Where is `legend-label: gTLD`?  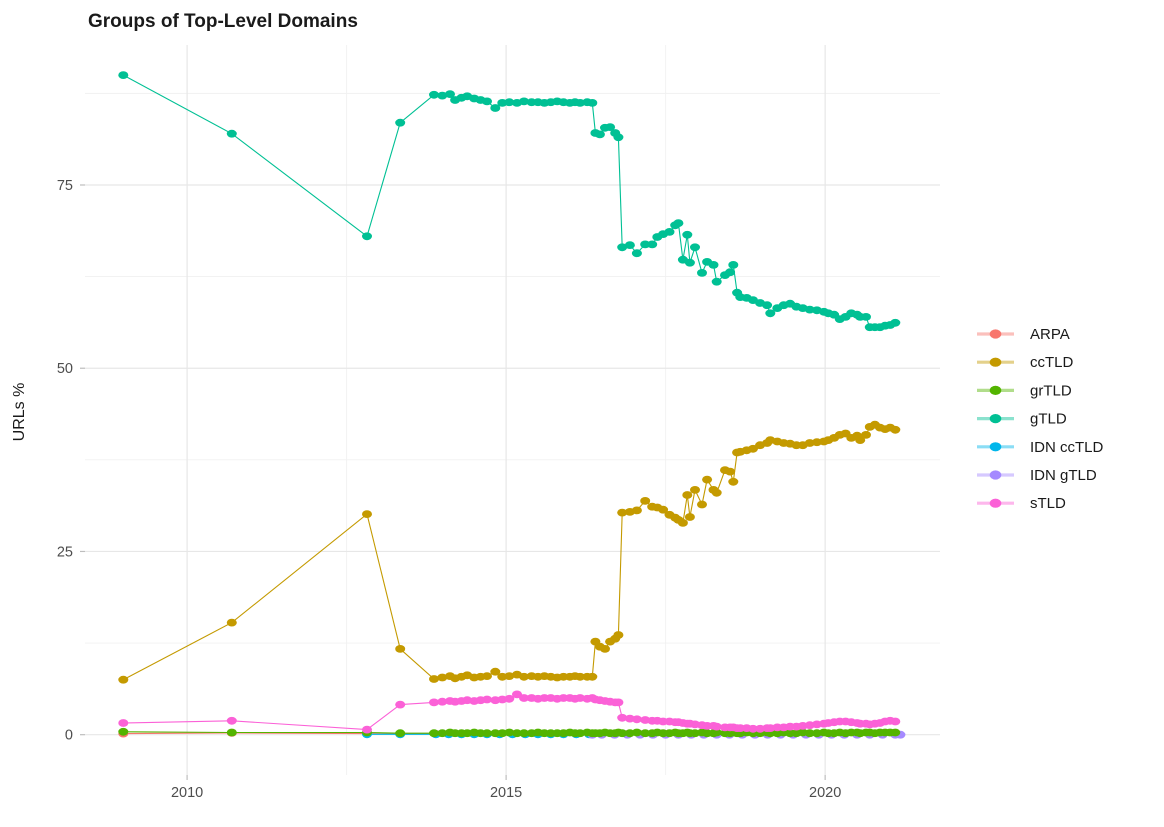
legend-label: gTLD is located at coordinates (1048, 419).